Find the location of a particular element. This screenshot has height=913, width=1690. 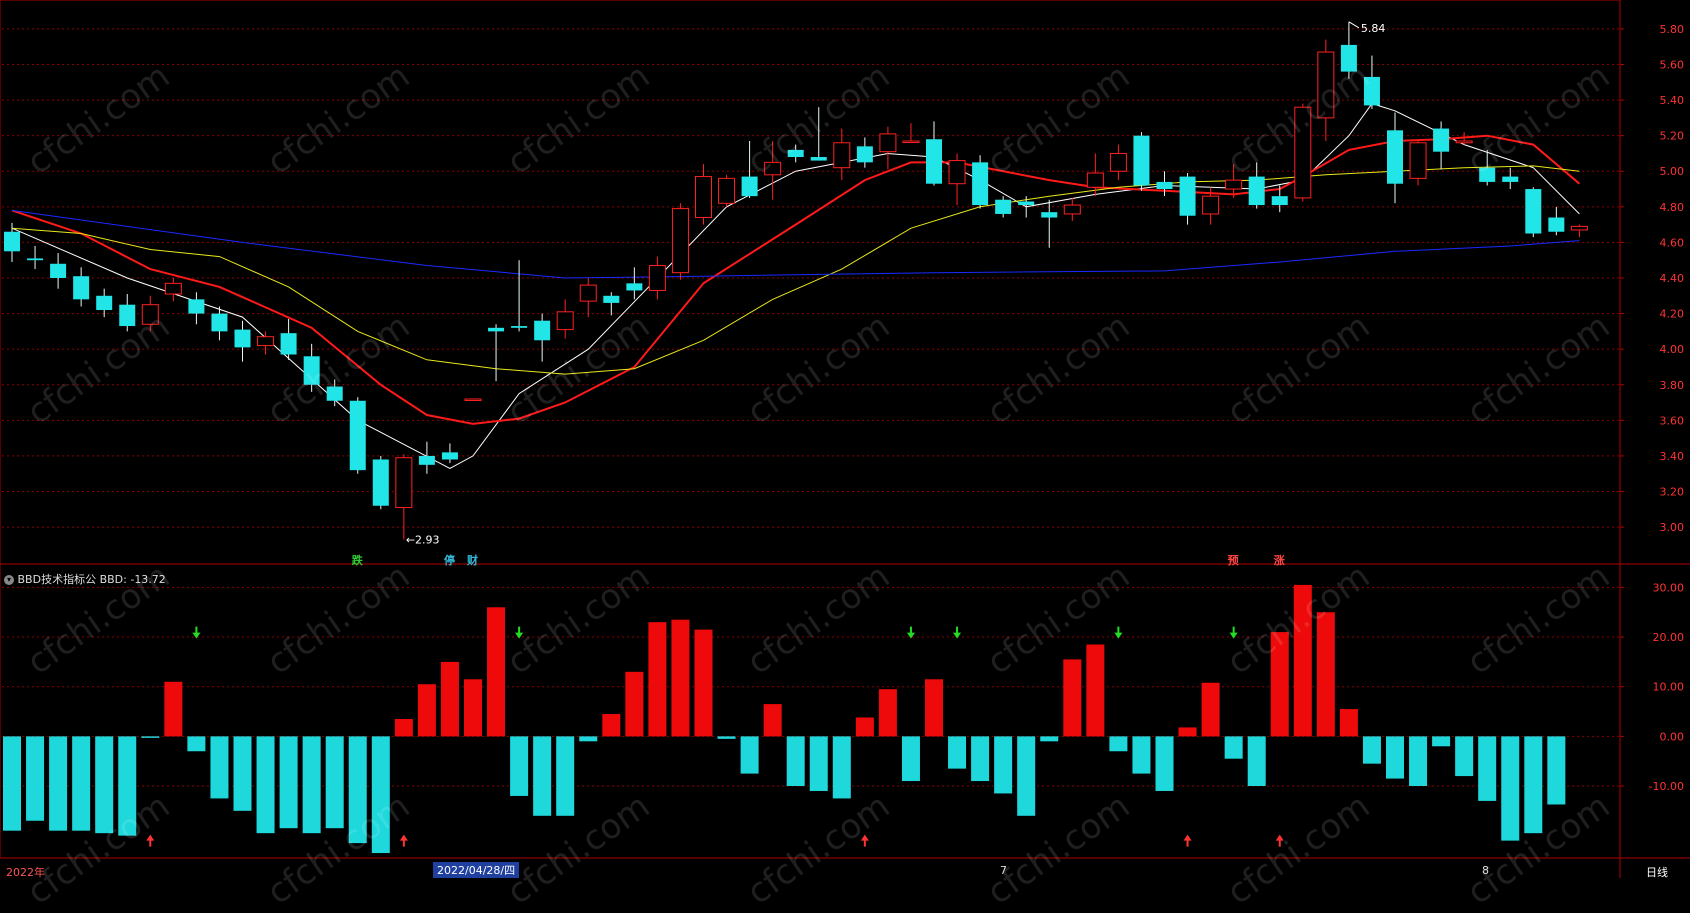

event-marker: 涨 is located at coordinates (1279, 560).